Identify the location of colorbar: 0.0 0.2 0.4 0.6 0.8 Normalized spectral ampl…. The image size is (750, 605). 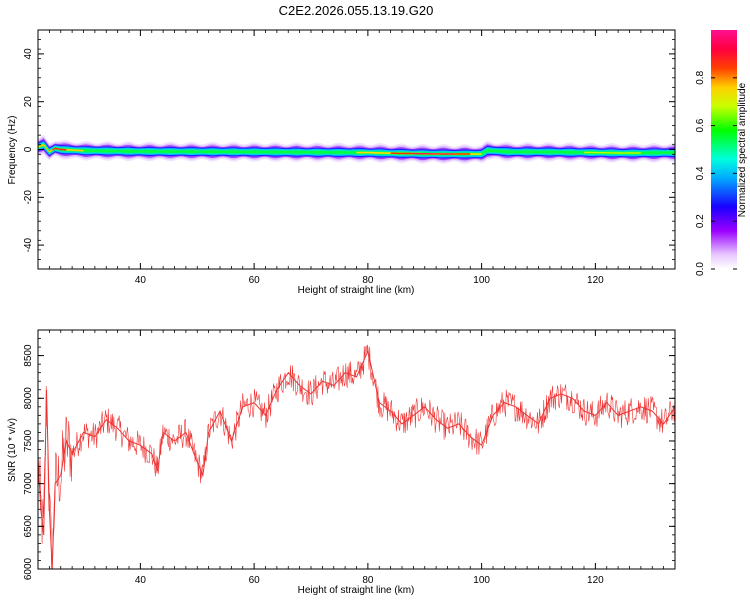
(721, 153).